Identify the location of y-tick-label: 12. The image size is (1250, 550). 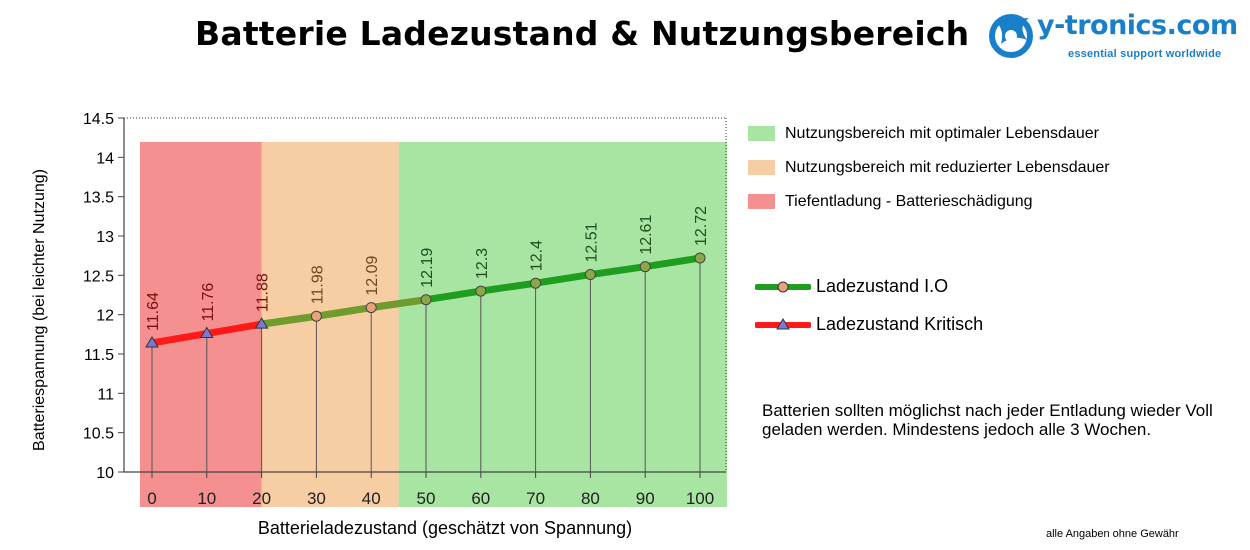
(105, 316).